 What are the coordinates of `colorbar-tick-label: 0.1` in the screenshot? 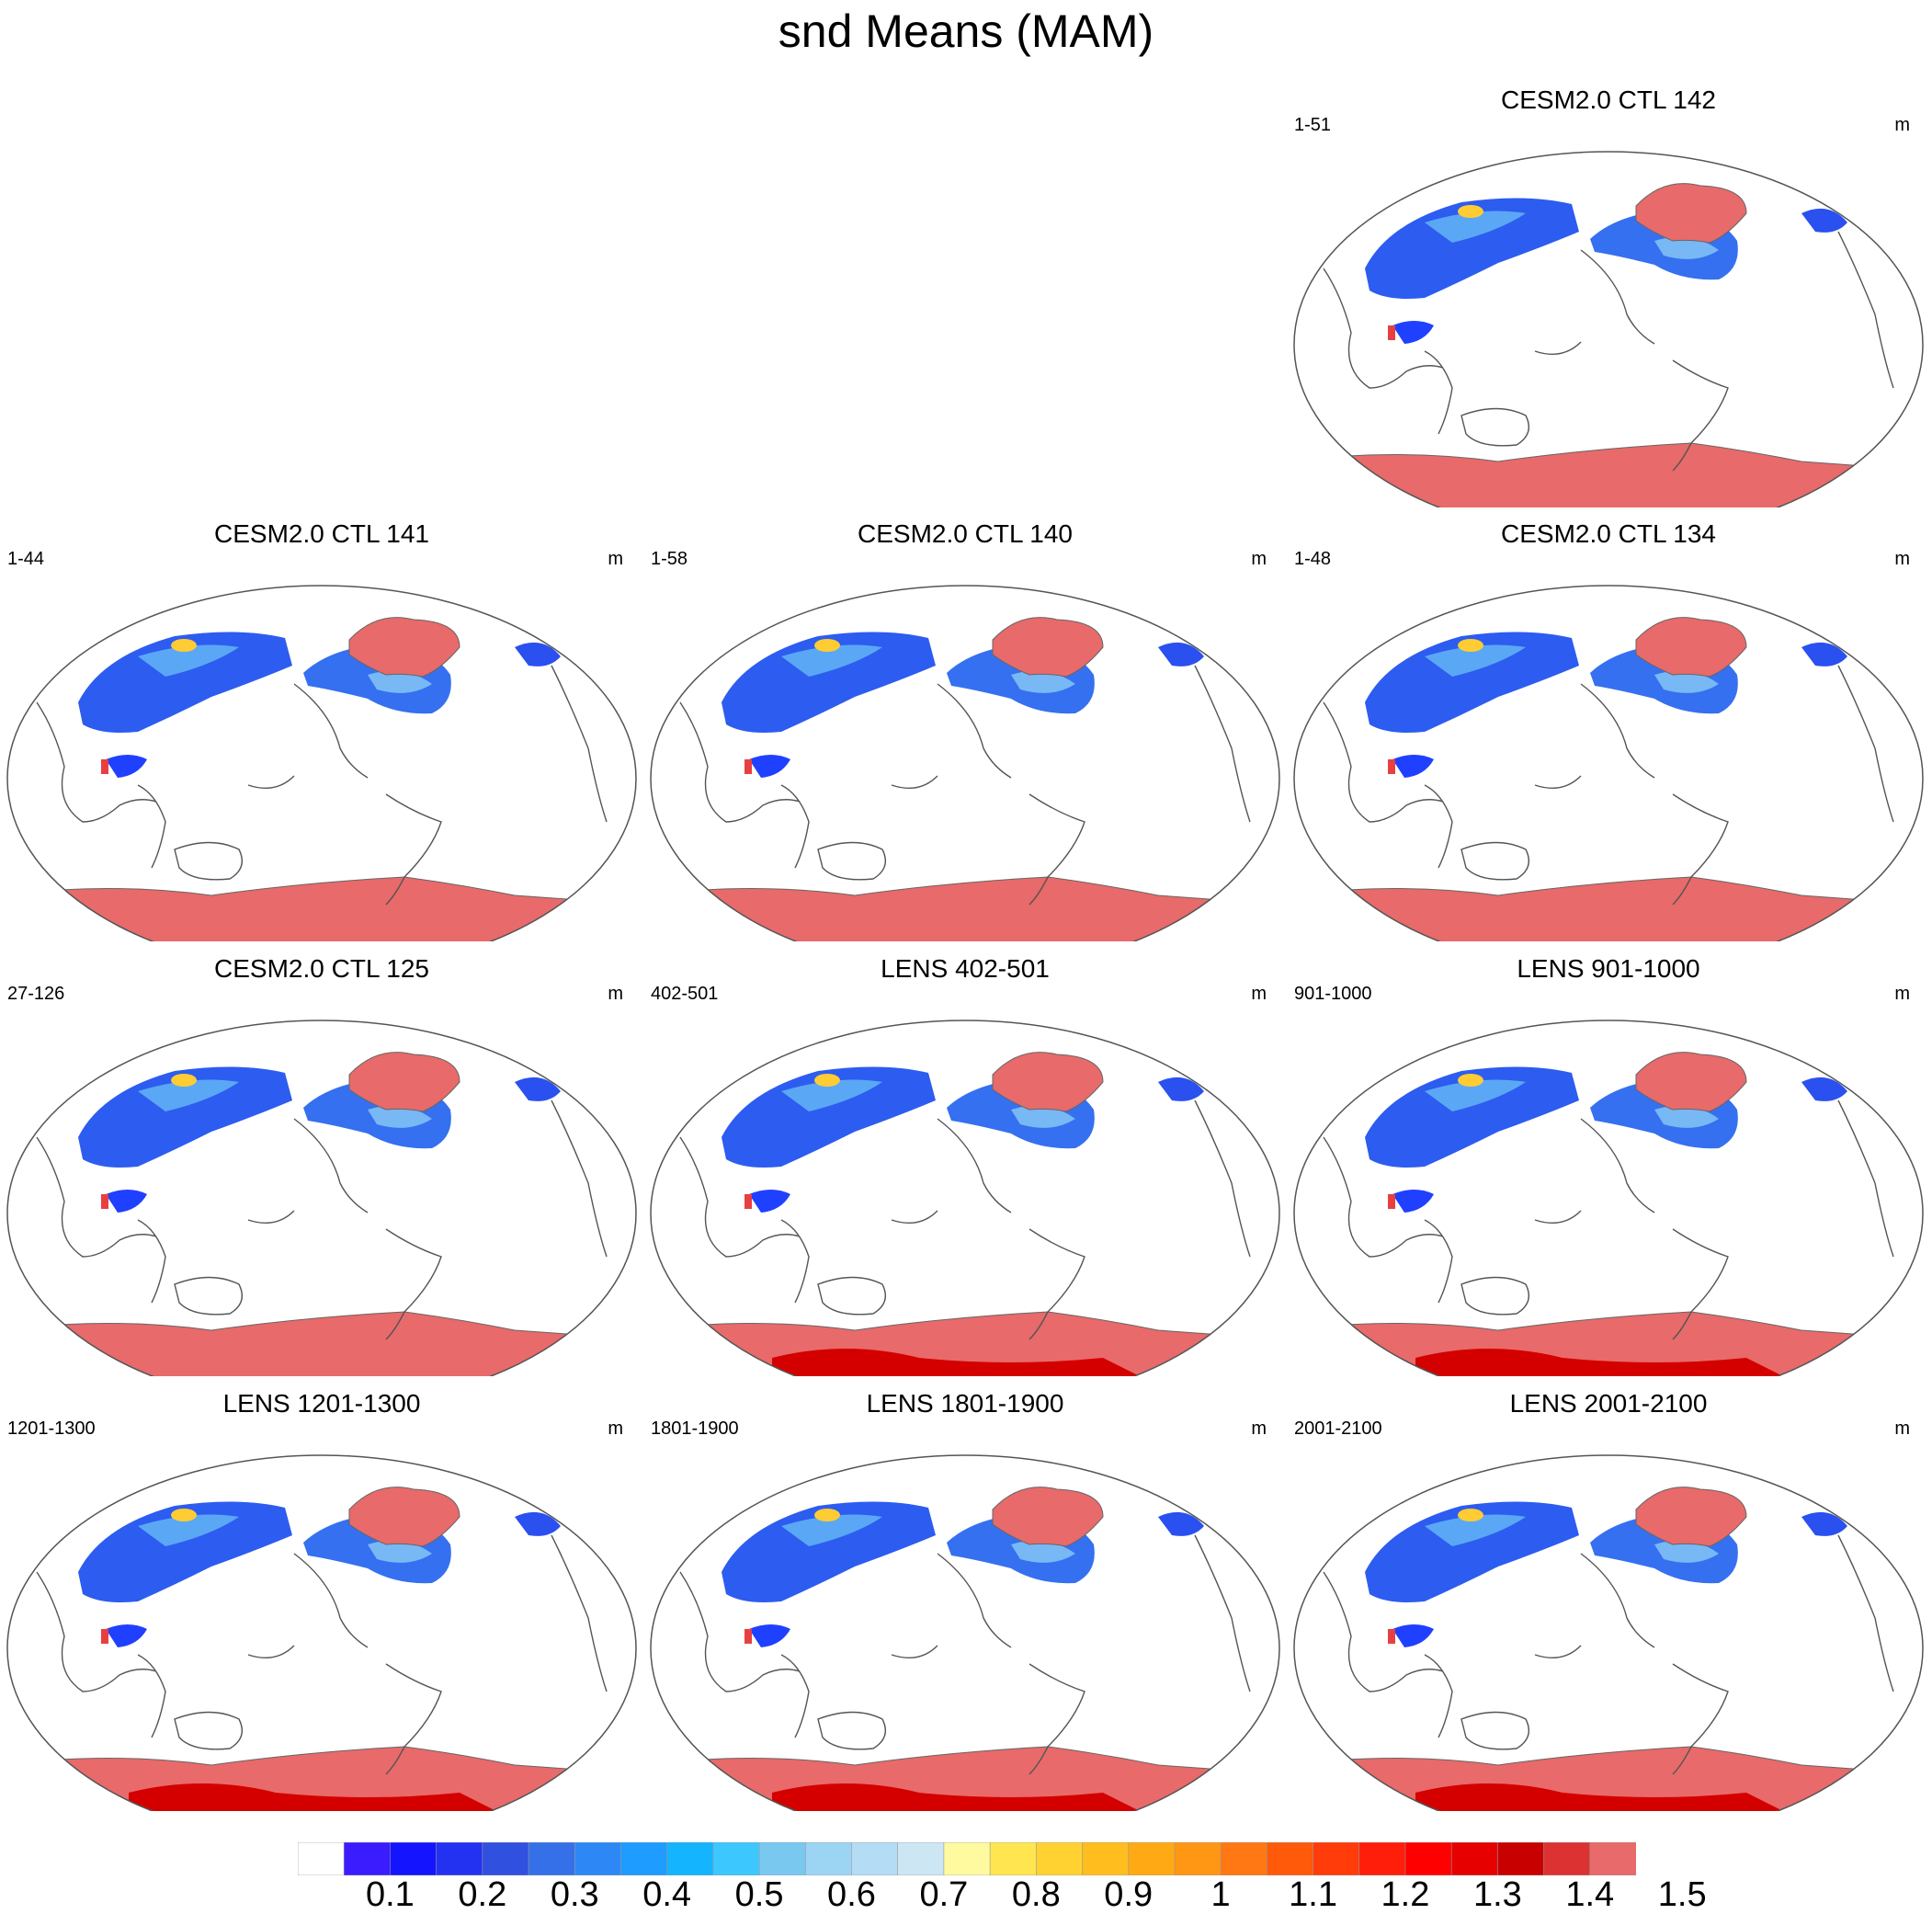 It's located at (390, 1894).